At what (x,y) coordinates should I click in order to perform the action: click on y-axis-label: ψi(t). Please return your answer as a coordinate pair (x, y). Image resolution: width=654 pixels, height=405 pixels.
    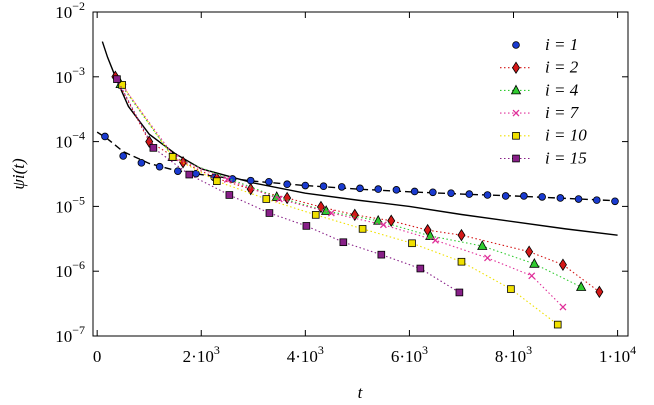
    Looking at the image, I should click on (18, 174).